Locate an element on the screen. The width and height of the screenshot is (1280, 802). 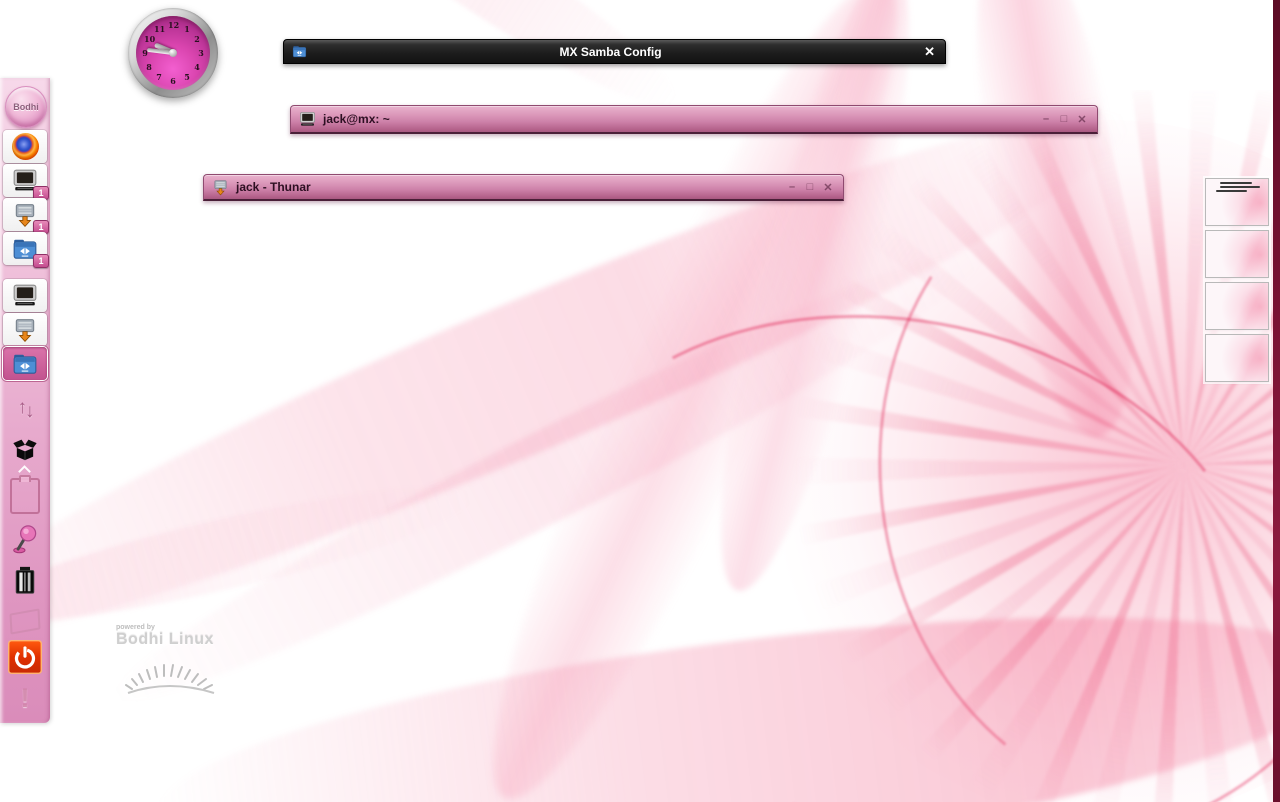
clock-numeral: 9 is located at coordinates (145, 53).